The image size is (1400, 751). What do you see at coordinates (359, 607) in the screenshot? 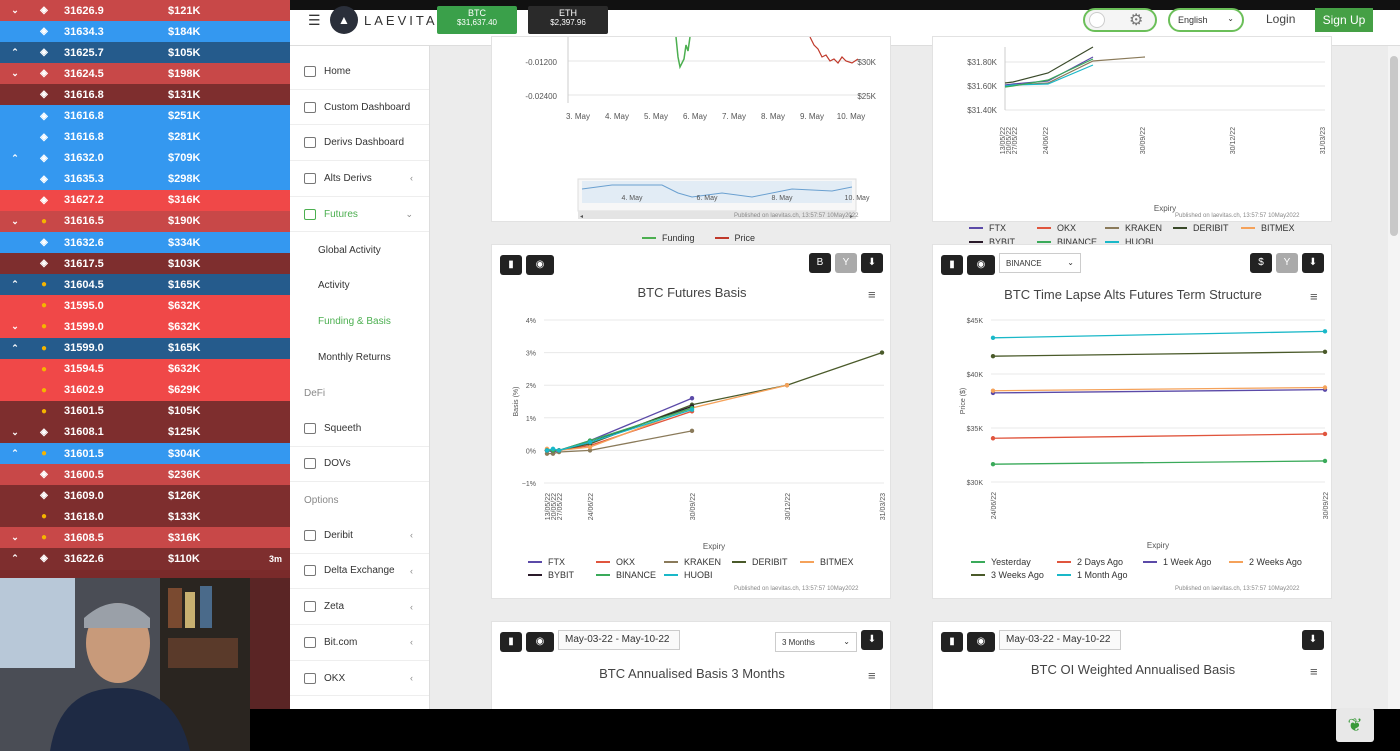
I see `sidebar-item-zeta: Zeta ‹` at bounding box center [359, 607].